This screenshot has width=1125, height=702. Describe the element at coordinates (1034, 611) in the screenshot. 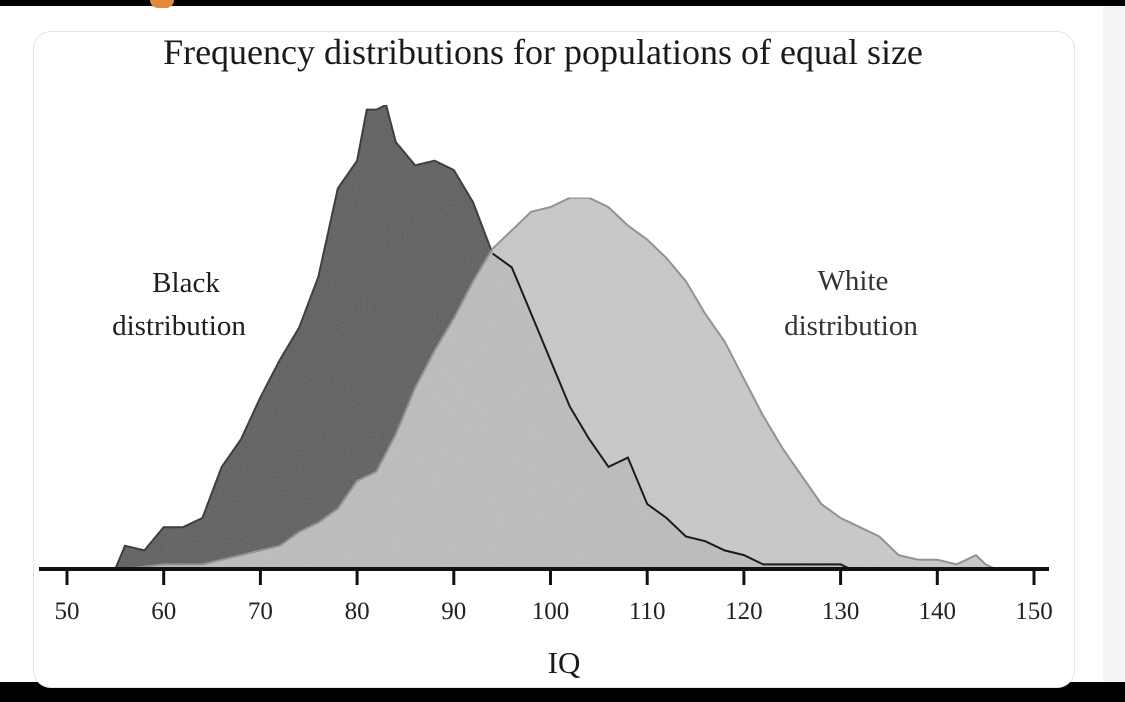

I see `x-tick-label: 150` at that location.